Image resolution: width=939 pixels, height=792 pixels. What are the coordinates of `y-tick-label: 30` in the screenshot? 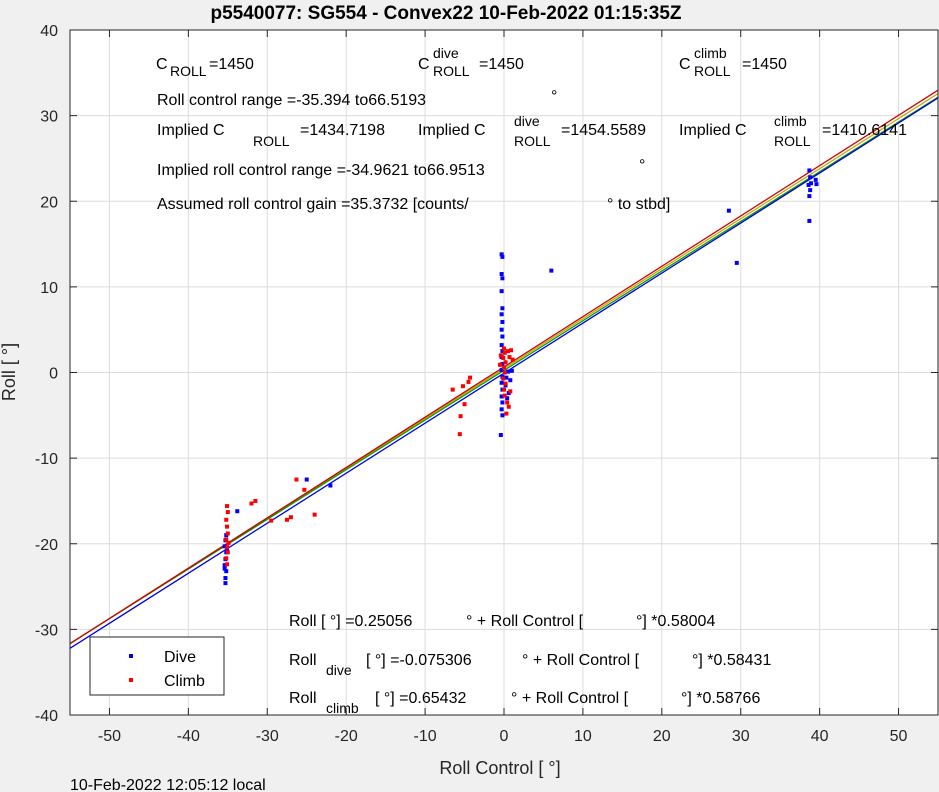 It's located at (49, 117).